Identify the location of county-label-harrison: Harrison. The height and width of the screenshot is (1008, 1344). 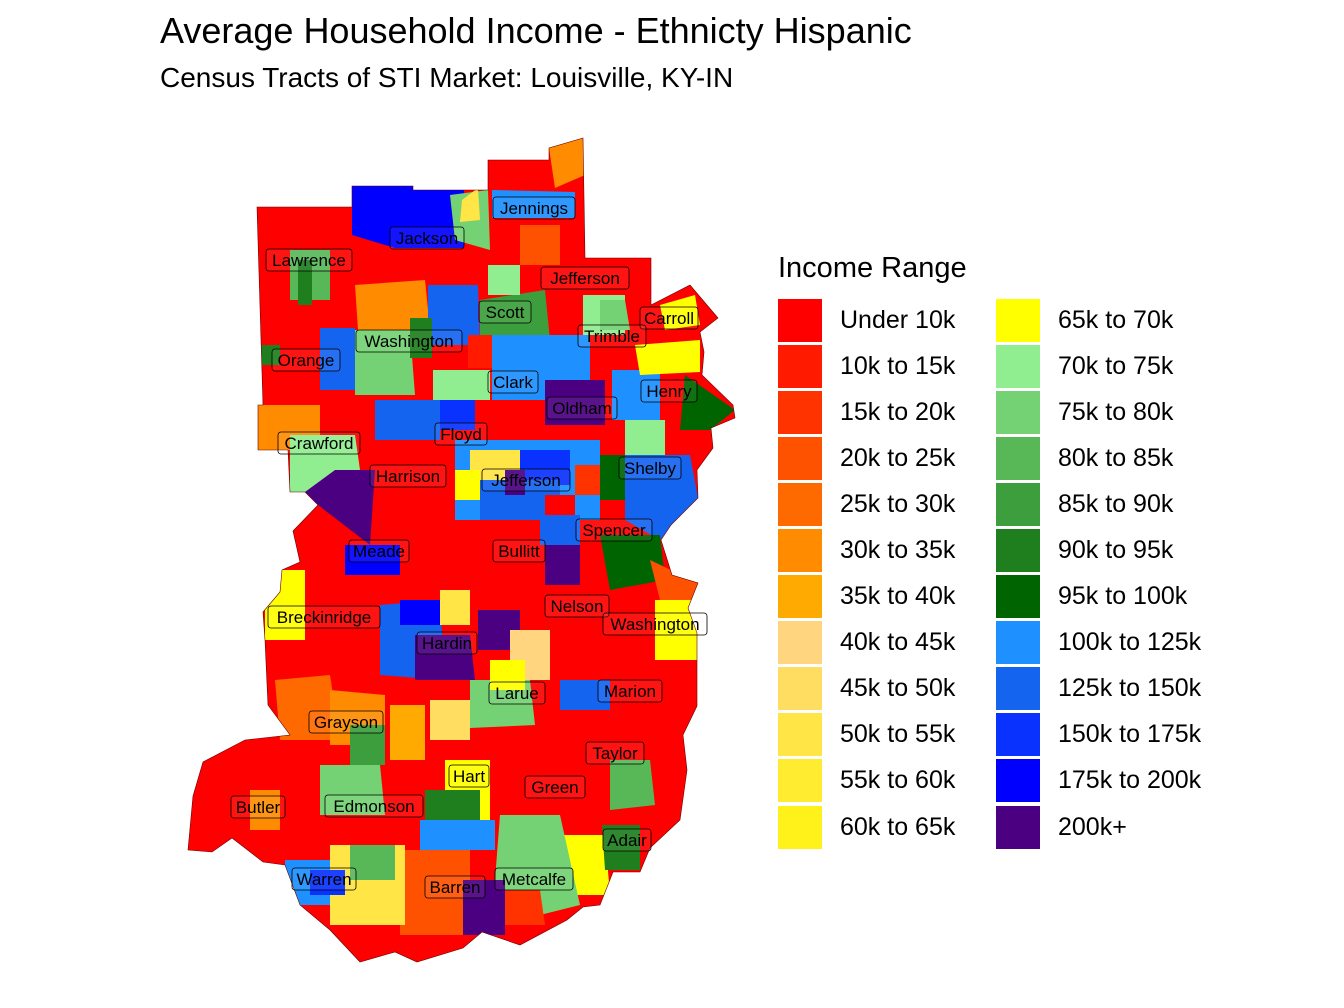
(408, 476).